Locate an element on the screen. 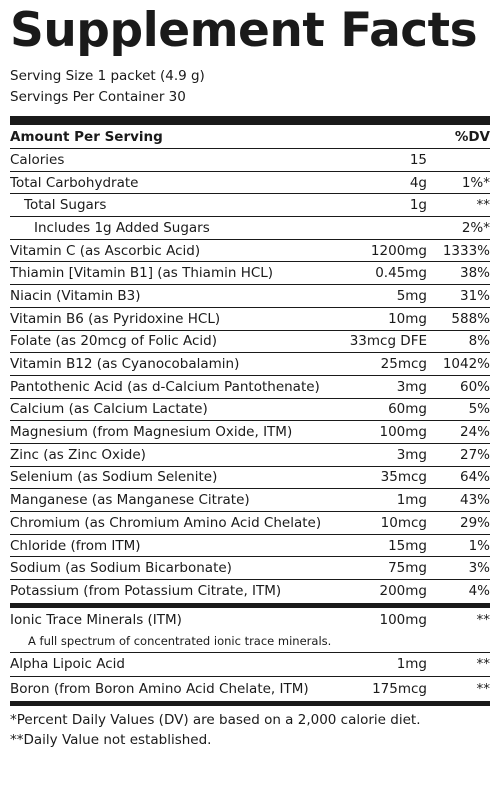 This screenshot has height=793, width=500. nutrient-amount: 4g is located at coordinates (418, 182).